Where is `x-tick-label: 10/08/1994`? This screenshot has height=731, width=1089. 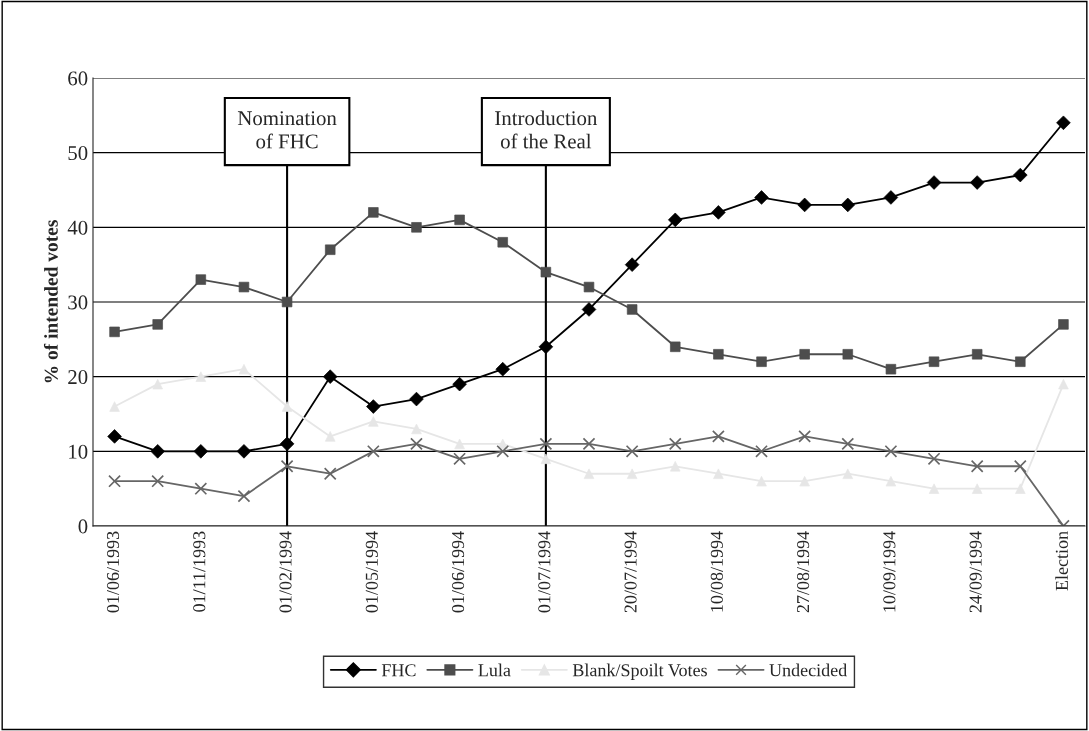
x-tick-label: 10/08/1994 is located at coordinates (716, 571).